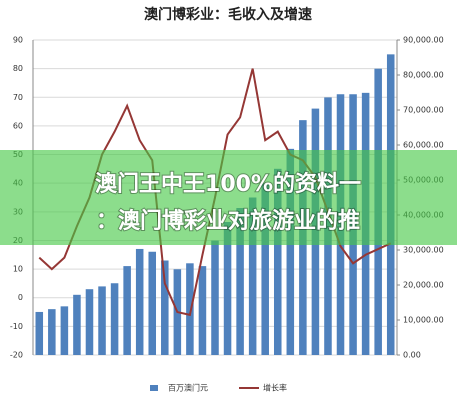 The width and height of the screenshot is (457, 400). Describe the element at coordinates (16, 355) in the screenshot. I see `y-tick-label: -20` at that location.